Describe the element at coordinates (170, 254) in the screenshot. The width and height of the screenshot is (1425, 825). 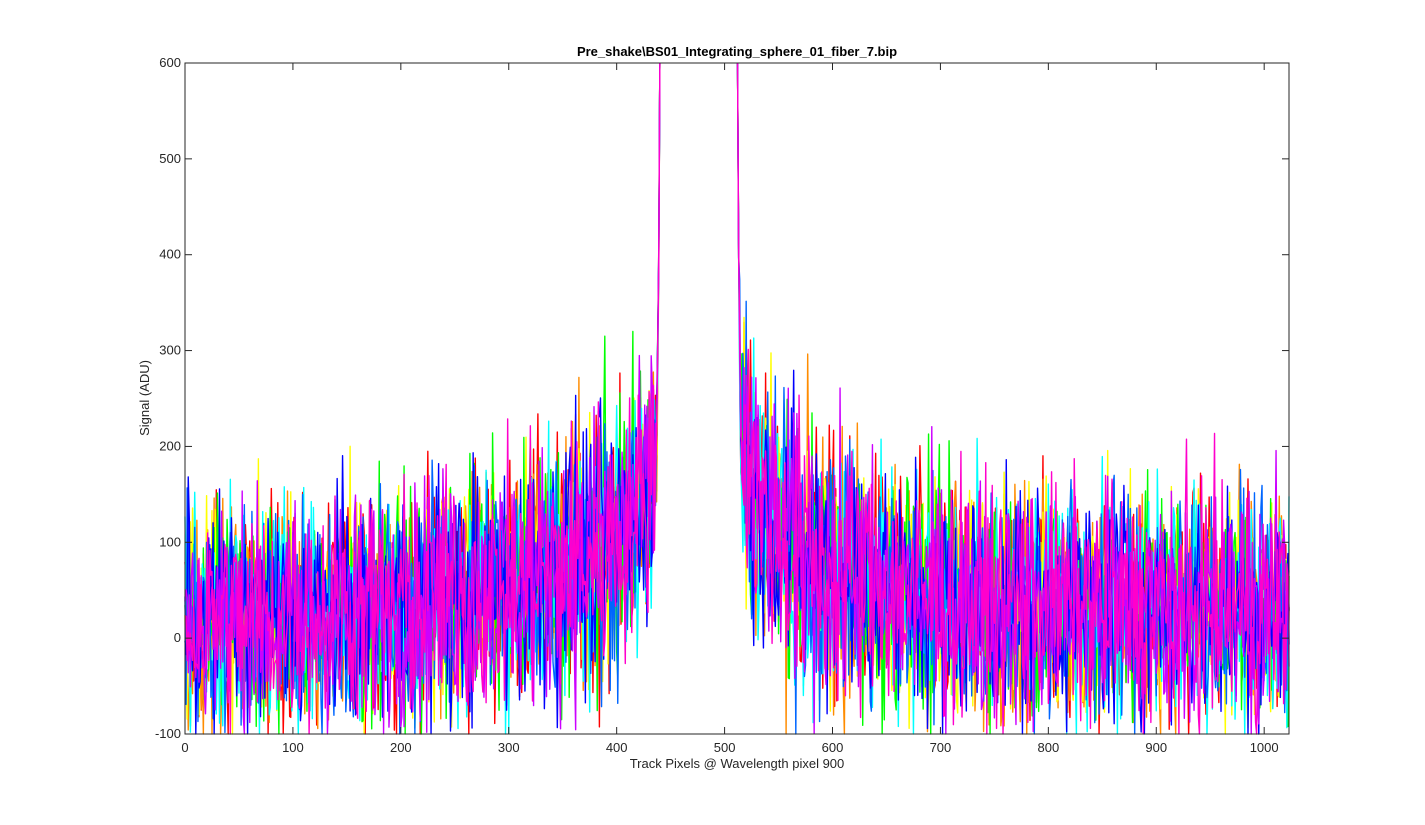
I see `y-tick-label-400: 400` at that location.